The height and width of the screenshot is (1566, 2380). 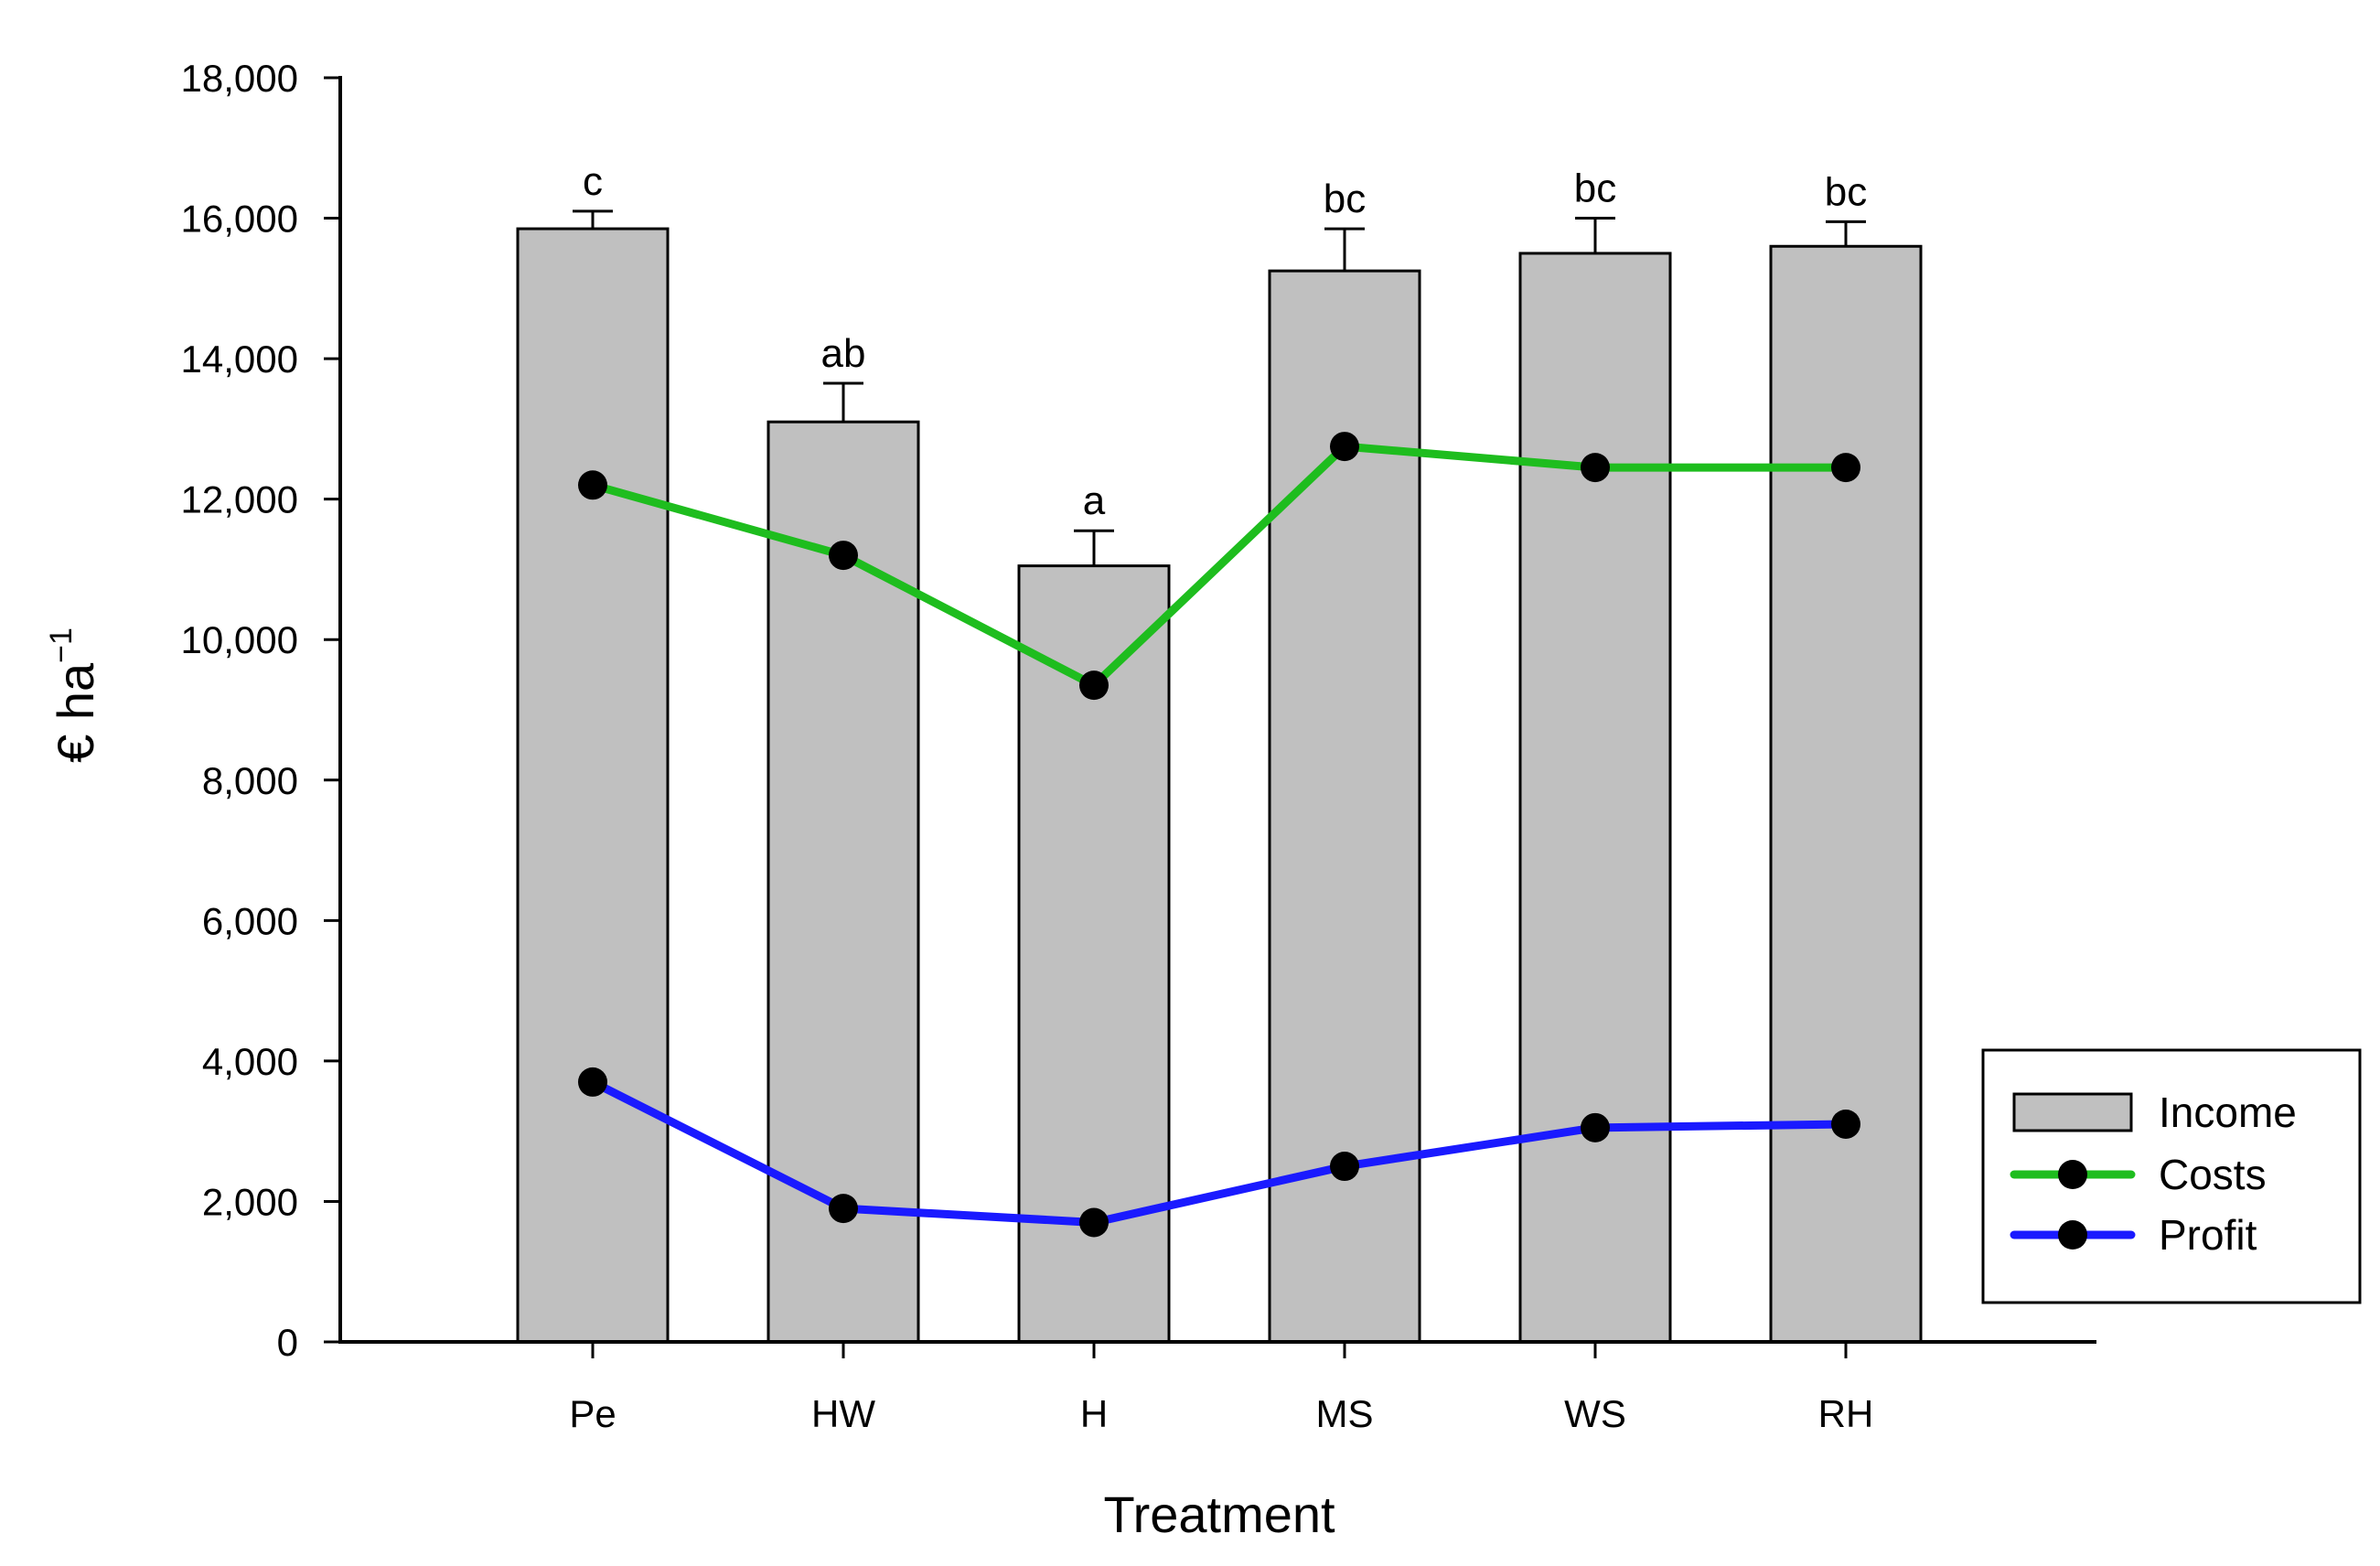 I want to click on x-tick-label: MS, so click(x=1345, y=1414).